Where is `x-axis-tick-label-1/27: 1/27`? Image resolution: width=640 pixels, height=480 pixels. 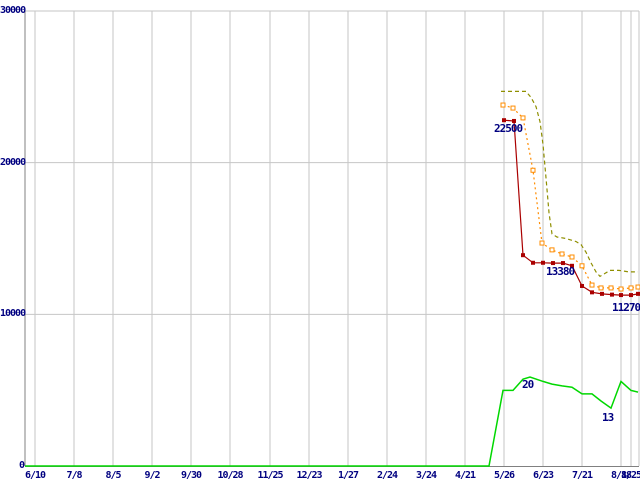 x-axis-tick-label-1/27: 1/27 is located at coordinates (348, 475).